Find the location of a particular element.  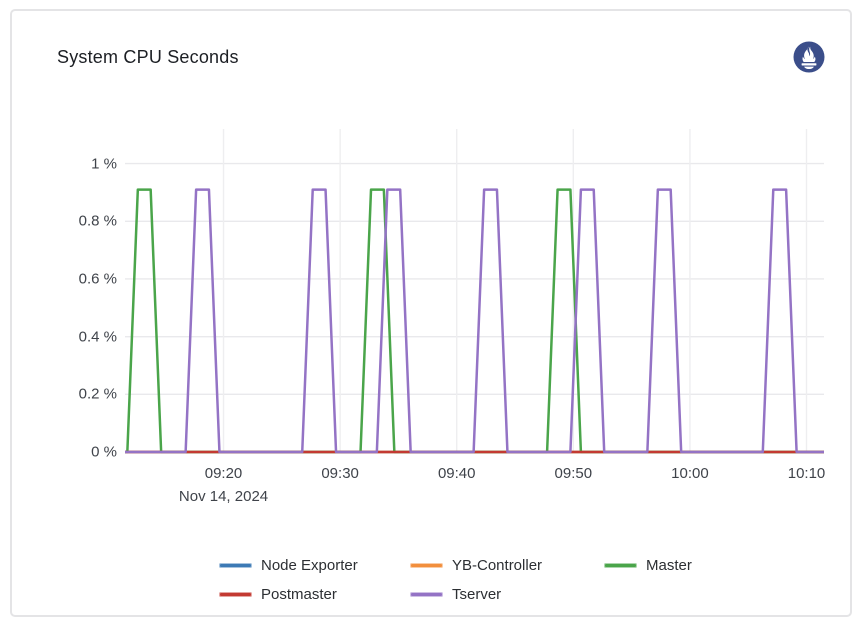

chart-title: System CPU Seconds is located at coordinates (148, 57).